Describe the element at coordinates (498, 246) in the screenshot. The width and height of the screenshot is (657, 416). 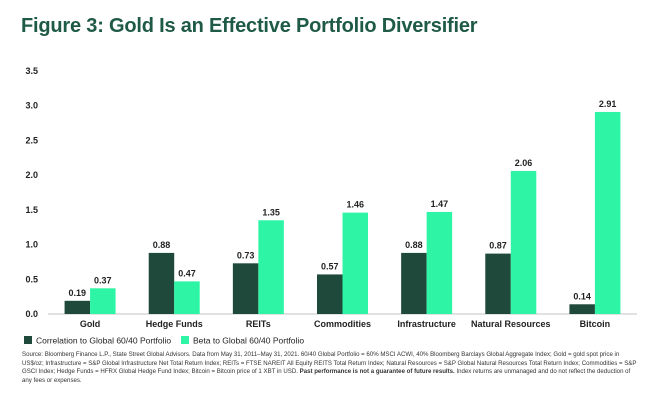
I see `data-label: 0.87` at that location.